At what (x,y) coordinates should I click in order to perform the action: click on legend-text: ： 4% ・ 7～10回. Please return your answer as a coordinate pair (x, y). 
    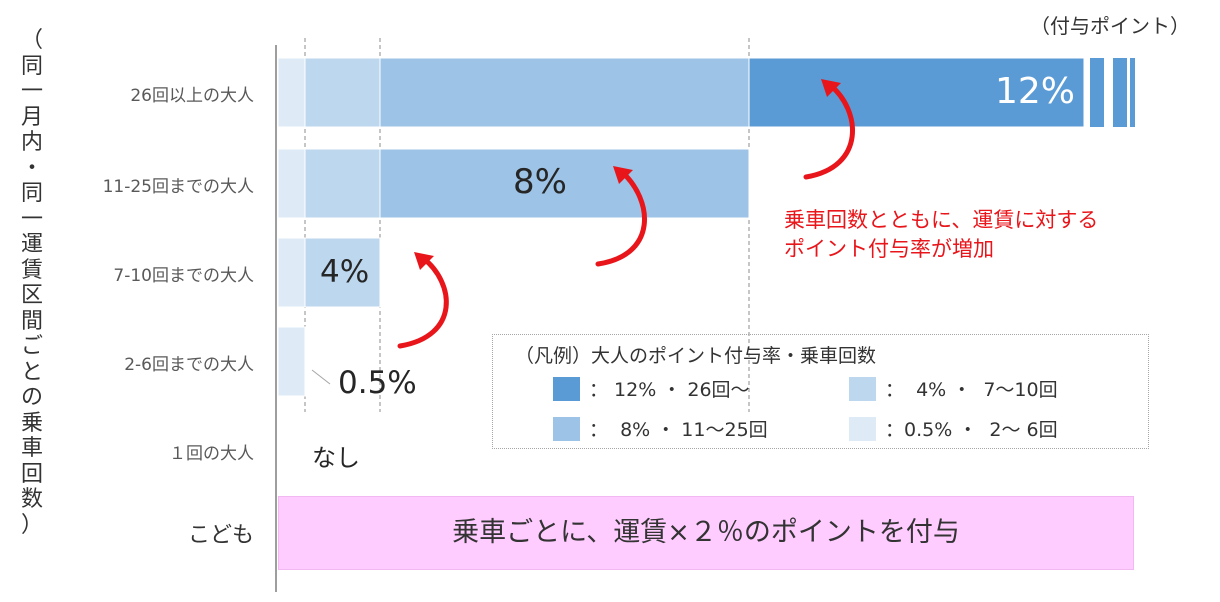
    Looking at the image, I should click on (971, 390).